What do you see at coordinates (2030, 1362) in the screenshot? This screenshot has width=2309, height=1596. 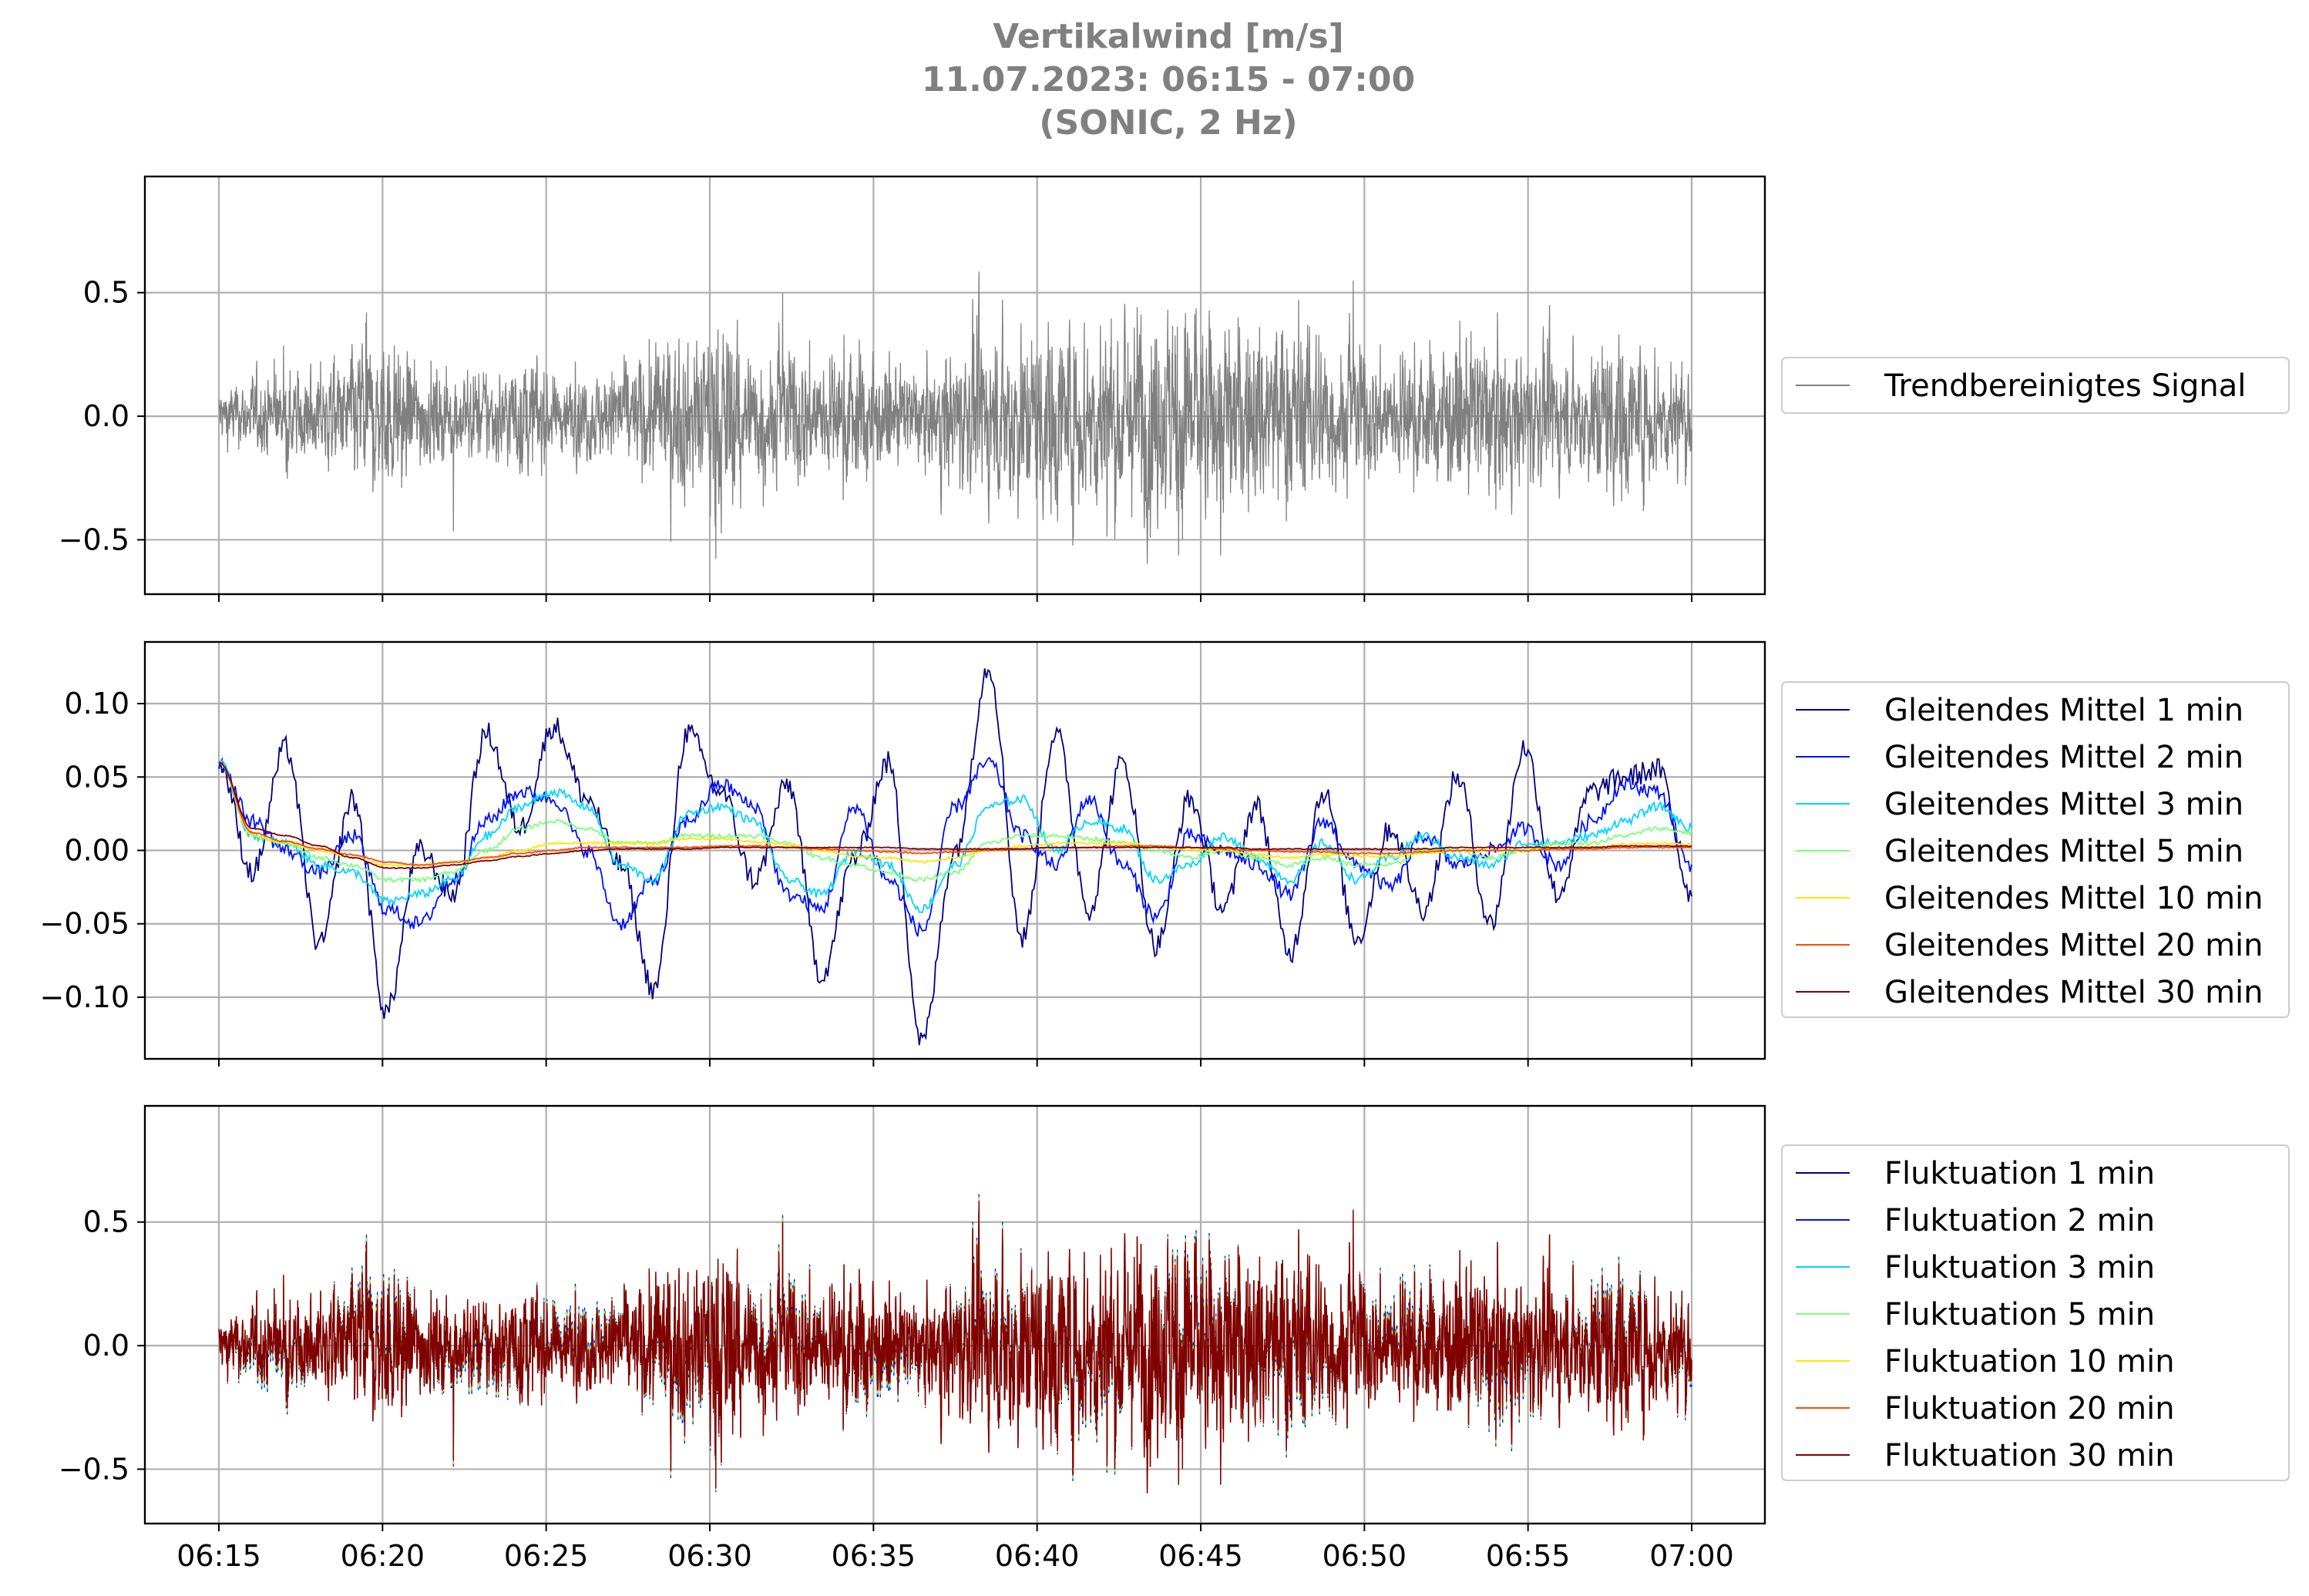 I see `legend-label: Fluktuation 10 min` at bounding box center [2030, 1362].